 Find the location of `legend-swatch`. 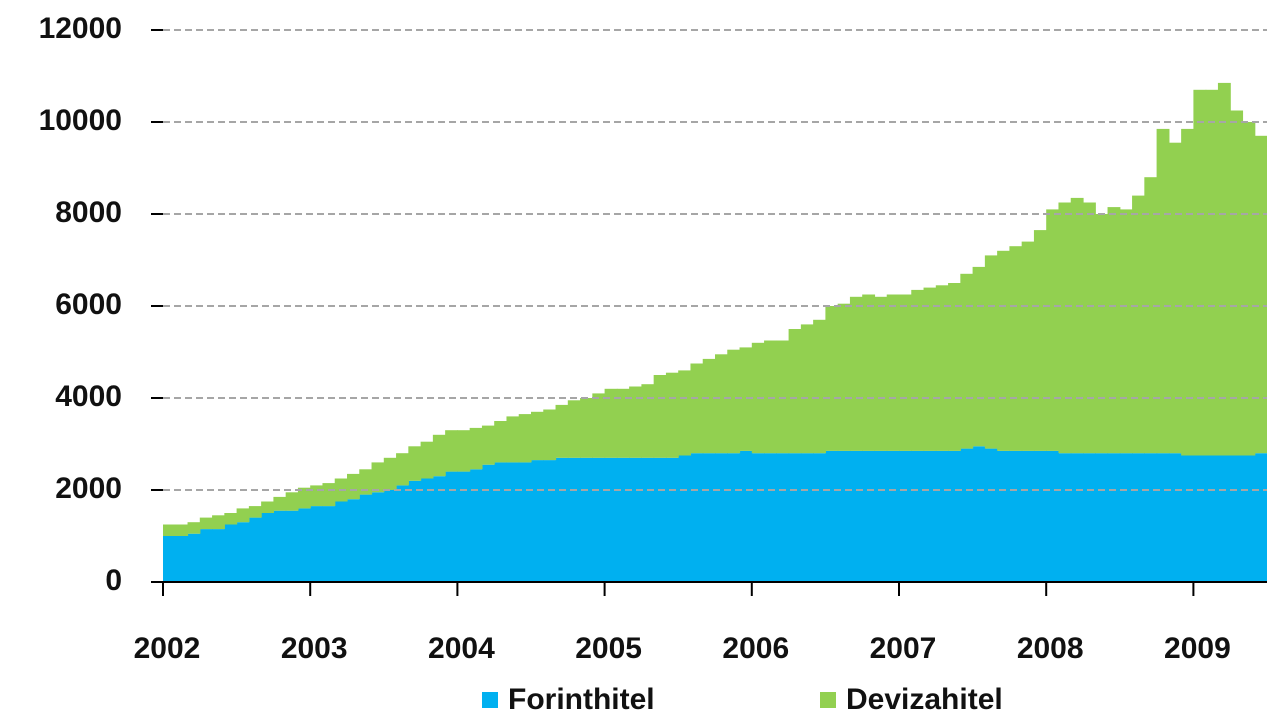

legend-swatch is located at coordinates (828, 700).